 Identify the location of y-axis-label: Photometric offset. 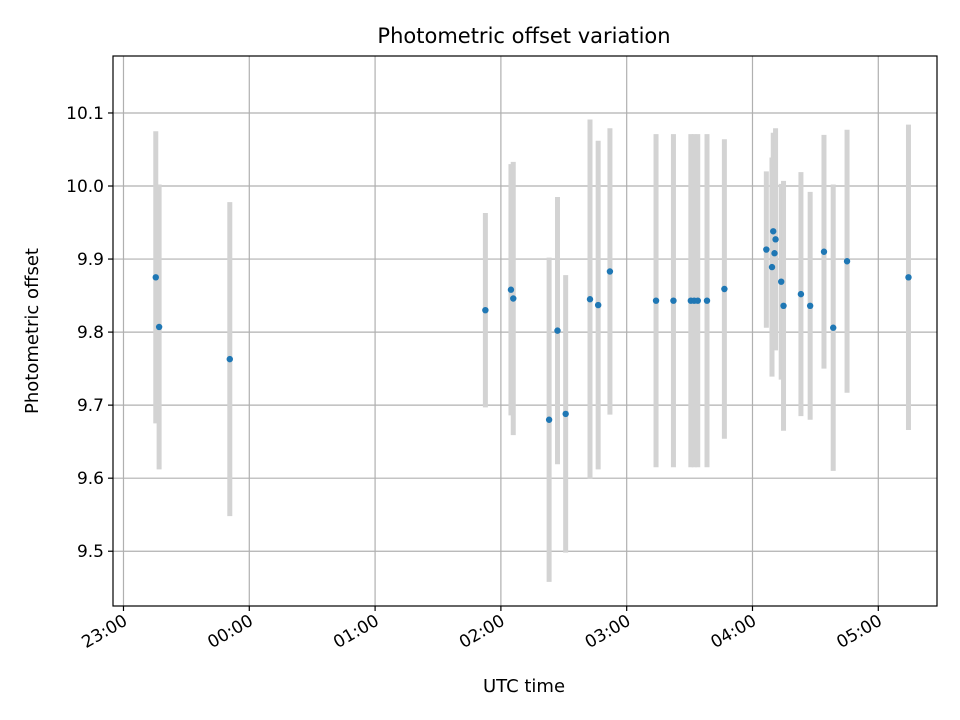
(32, 331).